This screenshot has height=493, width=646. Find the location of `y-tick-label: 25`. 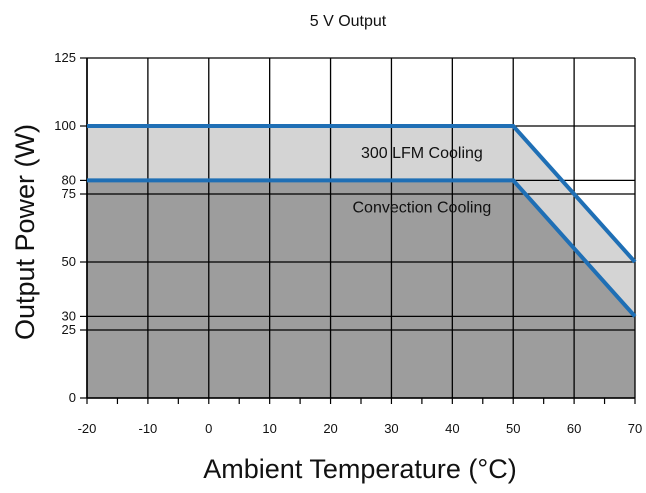

y-tick-label: 25 is located at coordinates (69, 329).